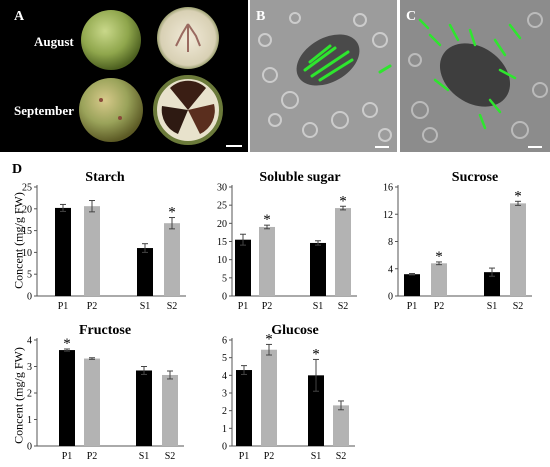 Image resolution: width=550 pixels, height=467 pixels. I want to click on chart-title: Soluble sugar, so click(299, 177).